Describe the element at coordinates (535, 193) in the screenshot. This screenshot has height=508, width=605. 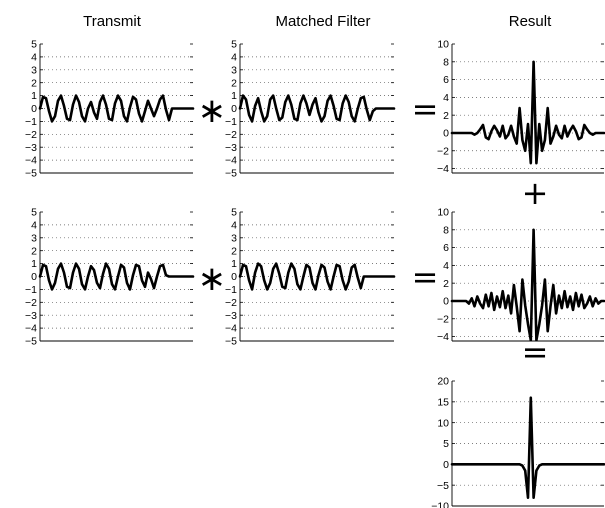
I see `plus-operator: +` at that location.